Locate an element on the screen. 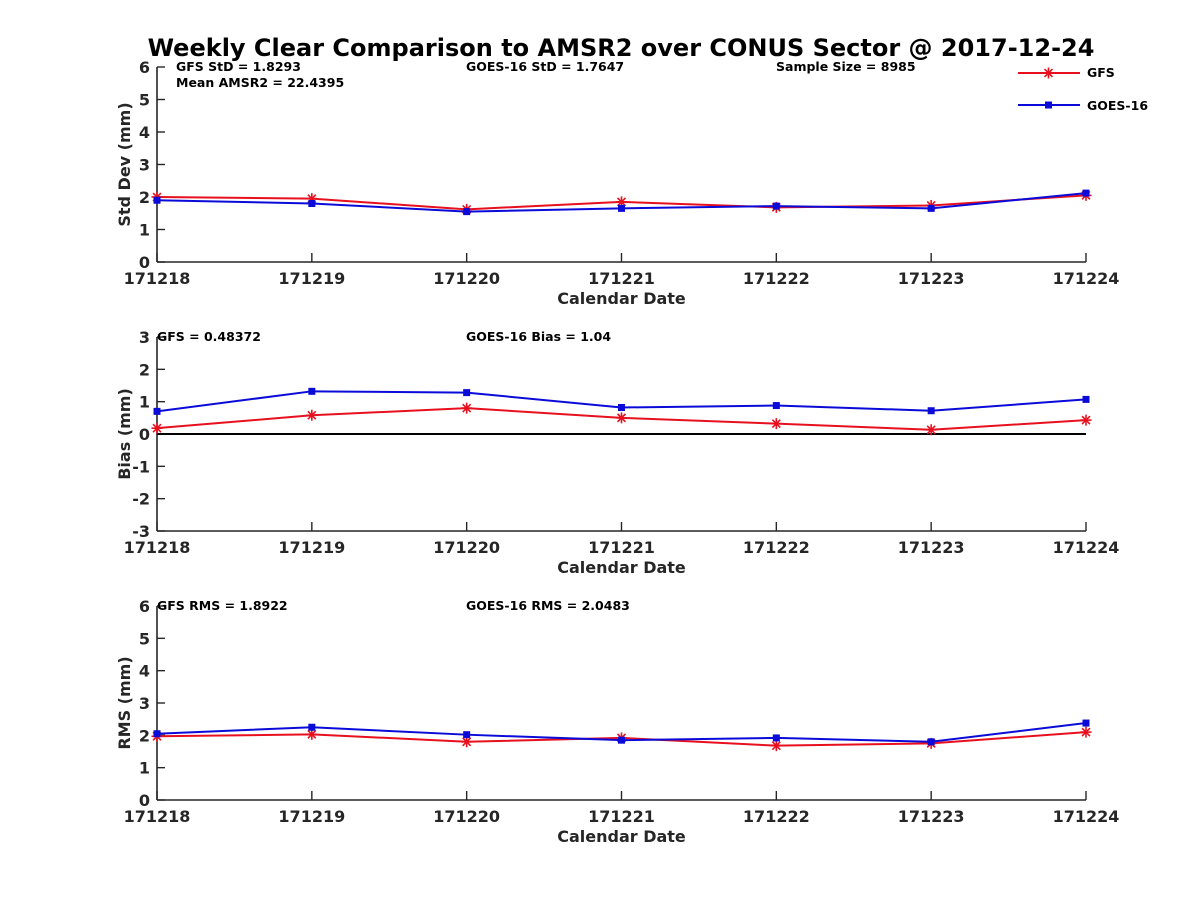 The height and width of the screenshot is (900, 1200). y-tick-label: 0 is located at coordinates (144, 434).